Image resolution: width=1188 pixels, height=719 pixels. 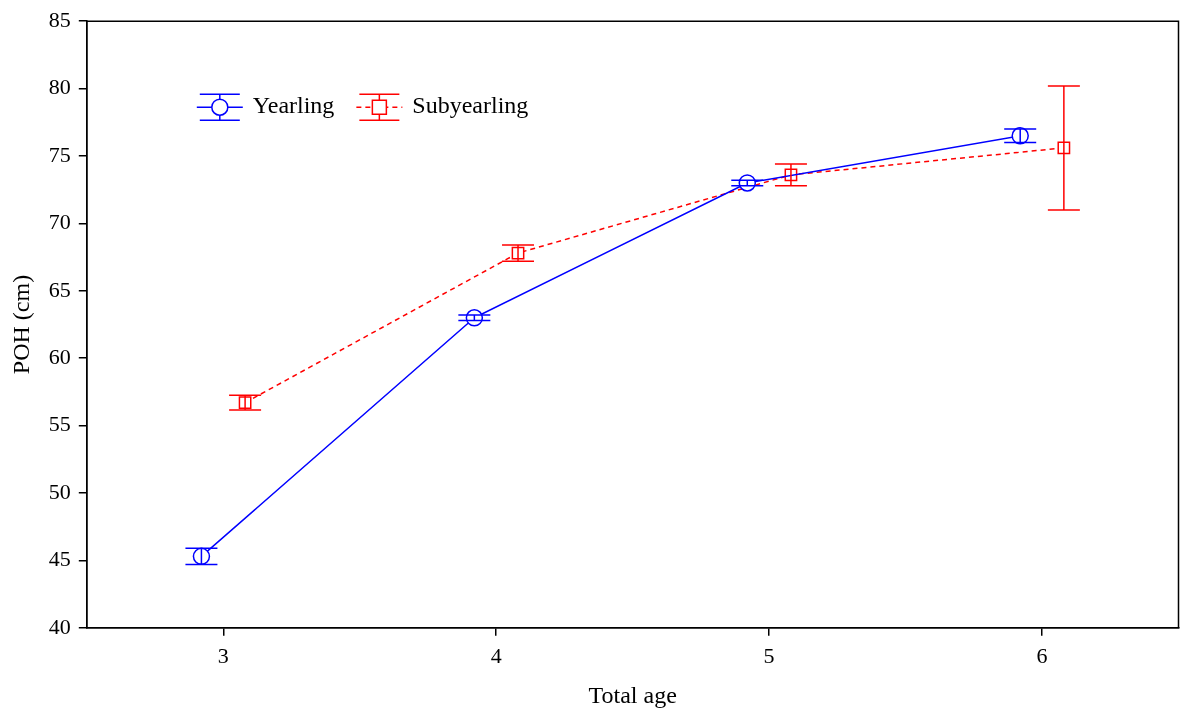 What do you see at coordinates (496, 655) in the screenshot?
I see `x-tick-label: 4` at bounding box center [496, 655].